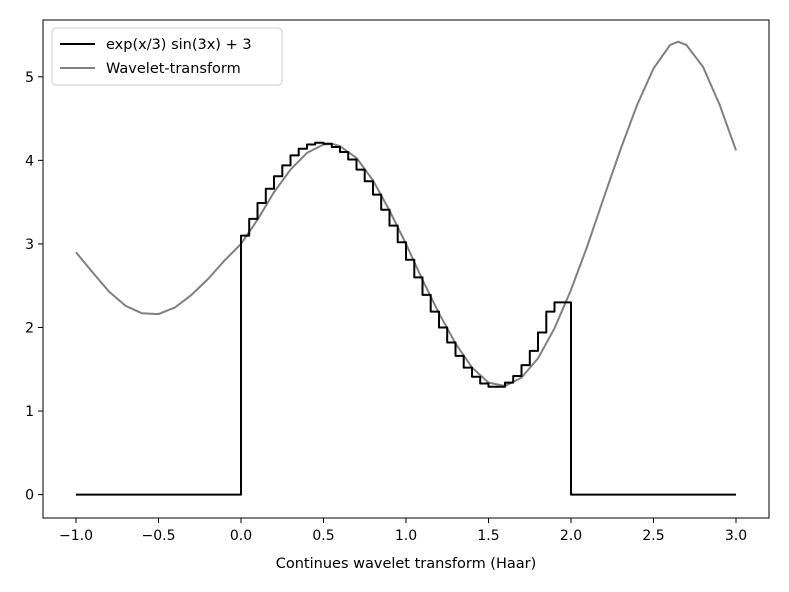  Describe the element at coordinates (323, 536) in the screenshot. I see `x-tick-label: 0.5` at that location.